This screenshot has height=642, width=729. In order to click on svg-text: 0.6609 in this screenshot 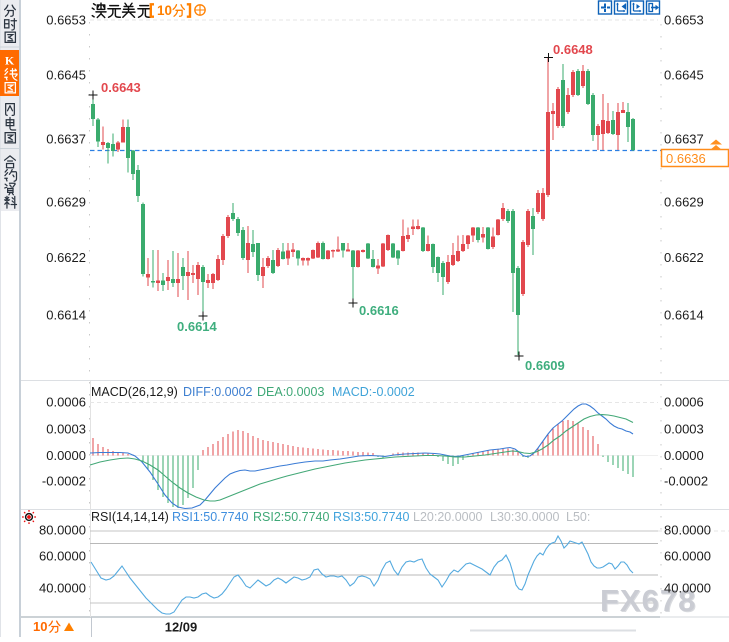, I will do `click(545, 365)`.